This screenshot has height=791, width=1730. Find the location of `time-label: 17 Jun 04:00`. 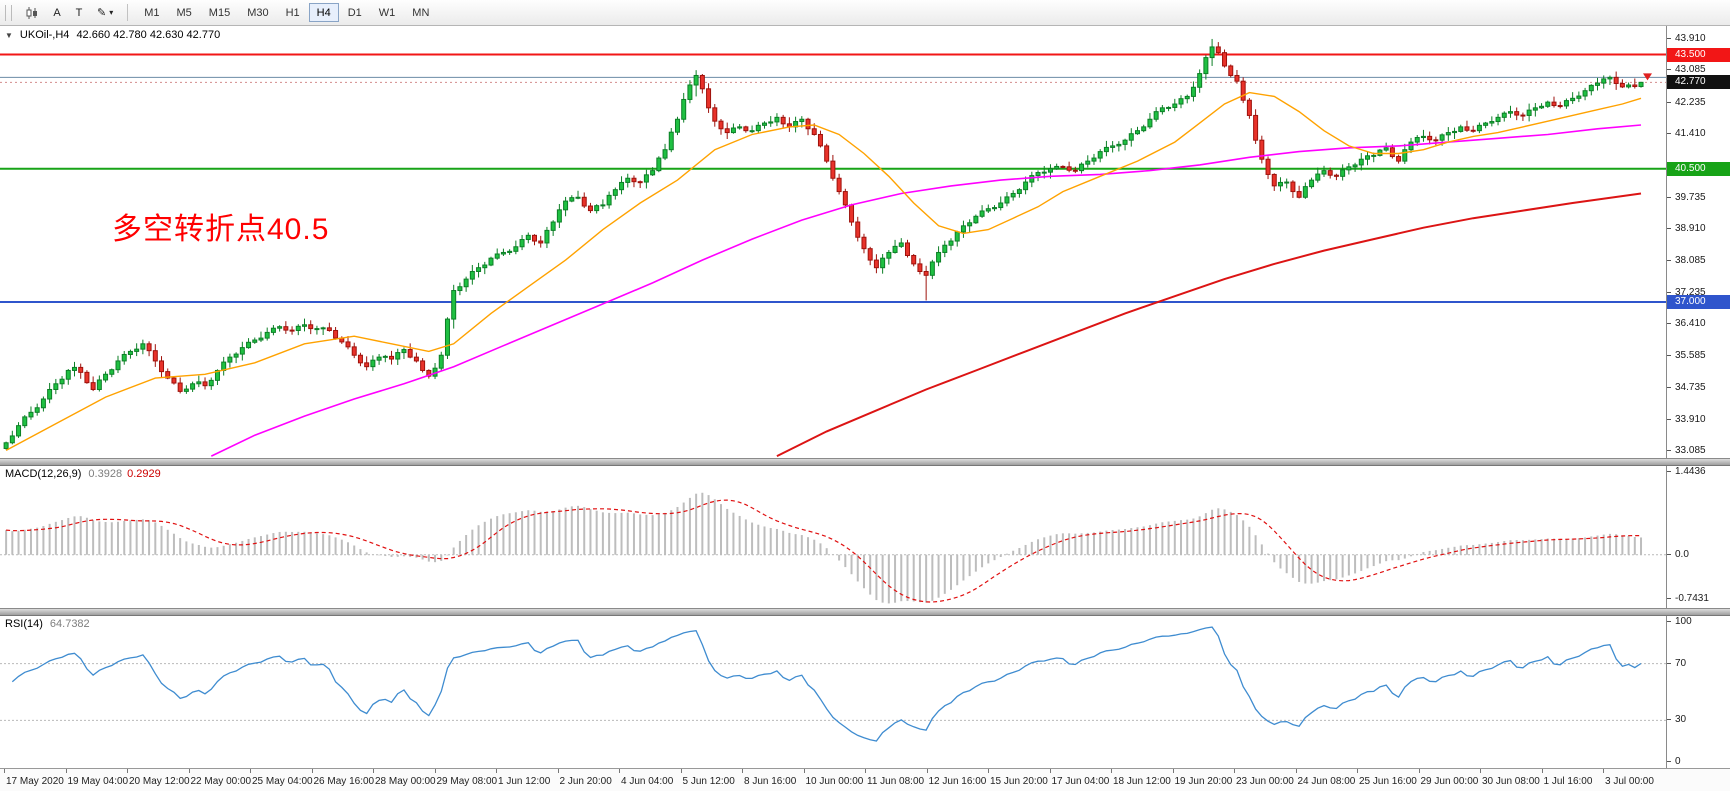

time-label: 17 Jun 04:00 is located at coordinates (1080, 781).